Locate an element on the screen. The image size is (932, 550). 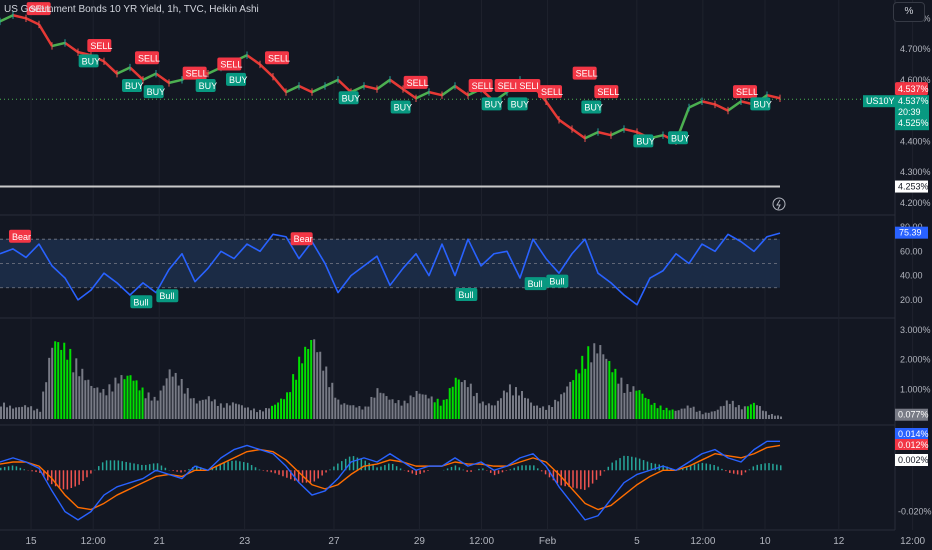
divergence-bear: Bear is located at coordinates (21, 237).